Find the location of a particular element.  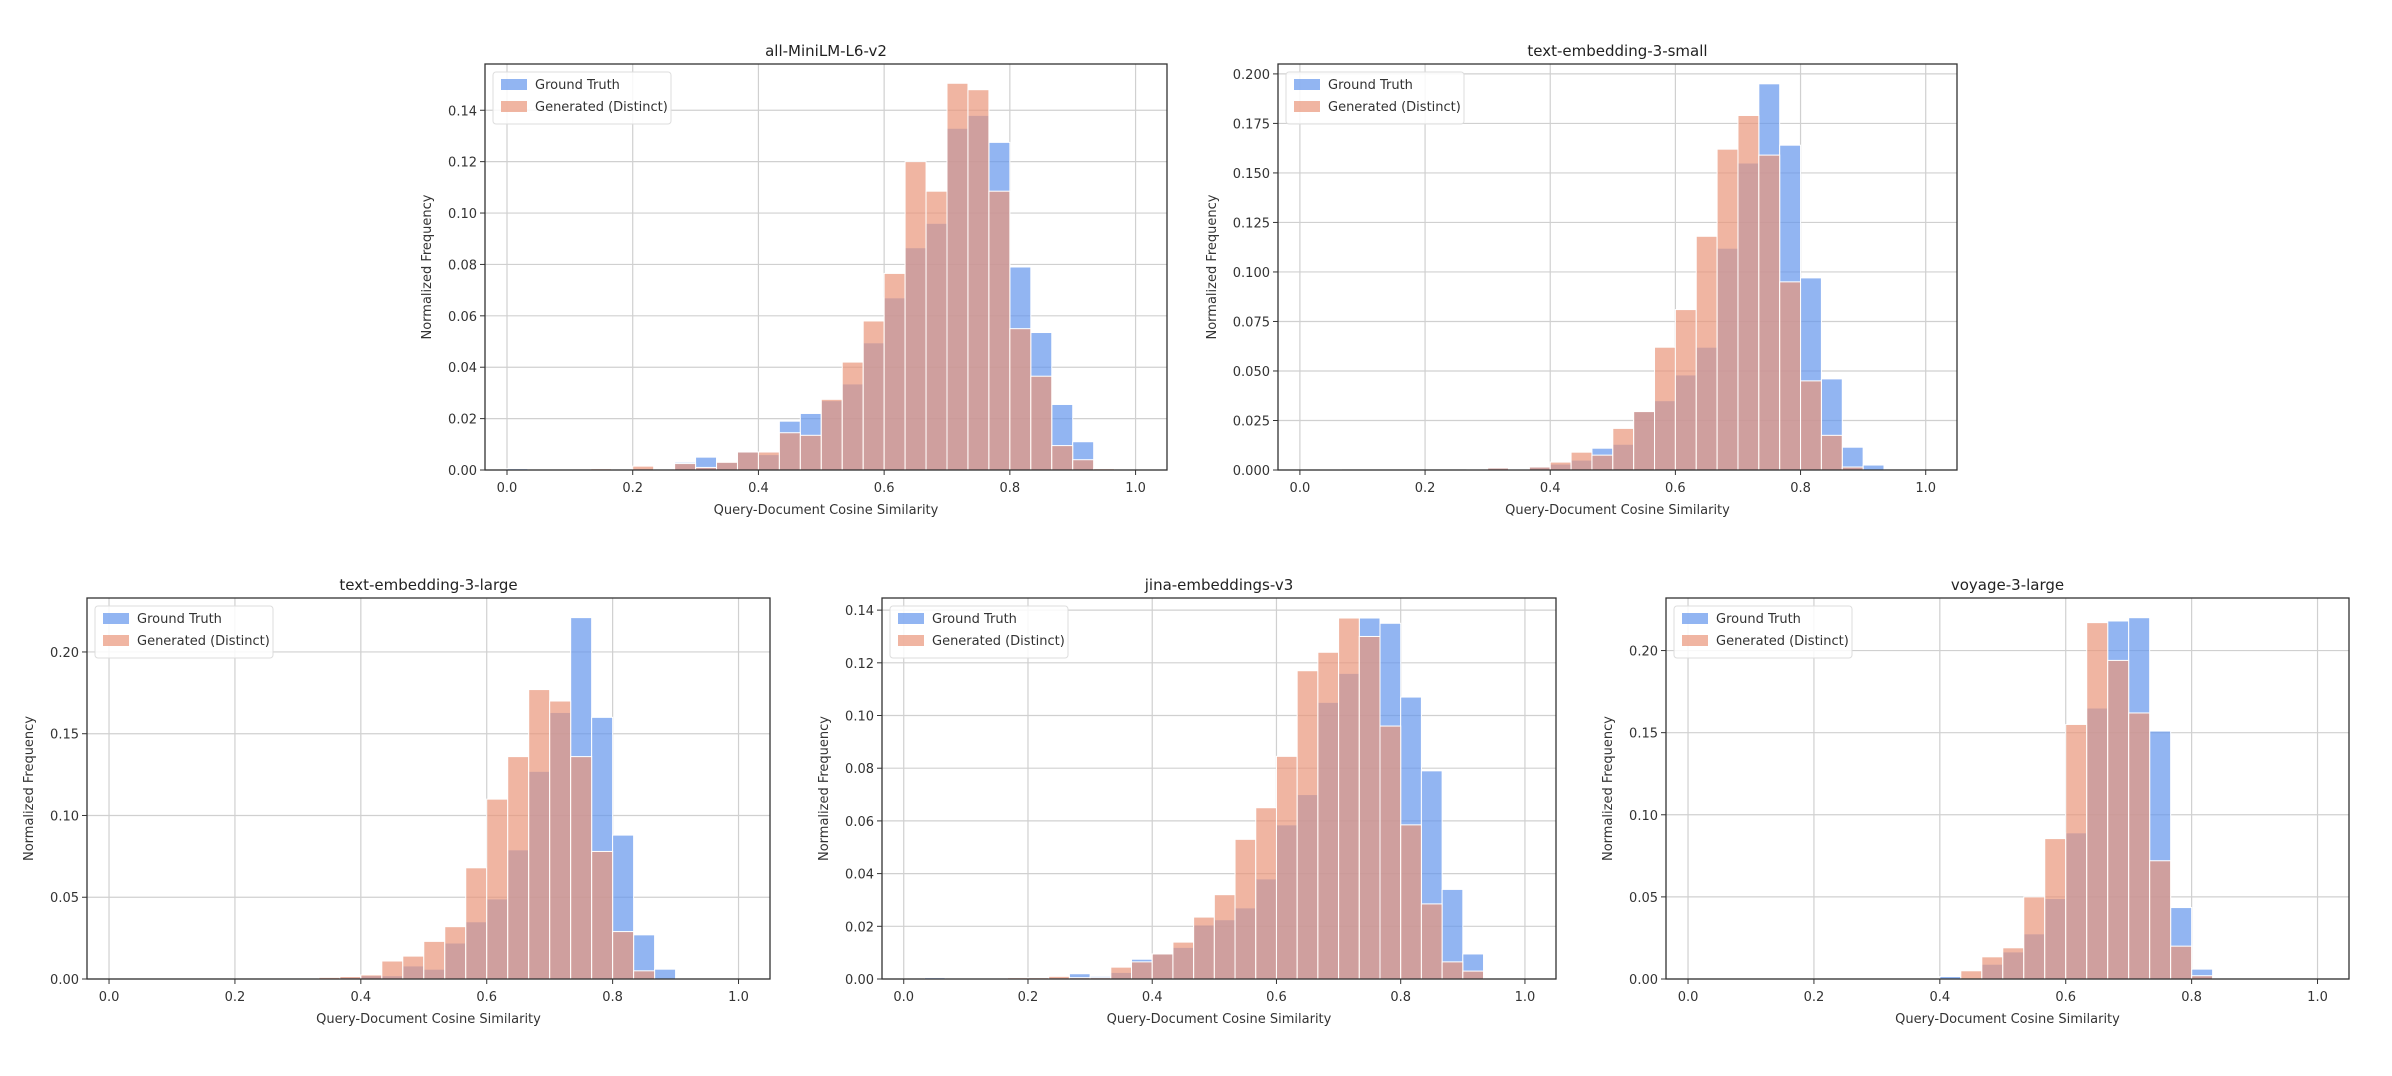

y-tick-label: 0.20 is located at coordinates (64, 653).